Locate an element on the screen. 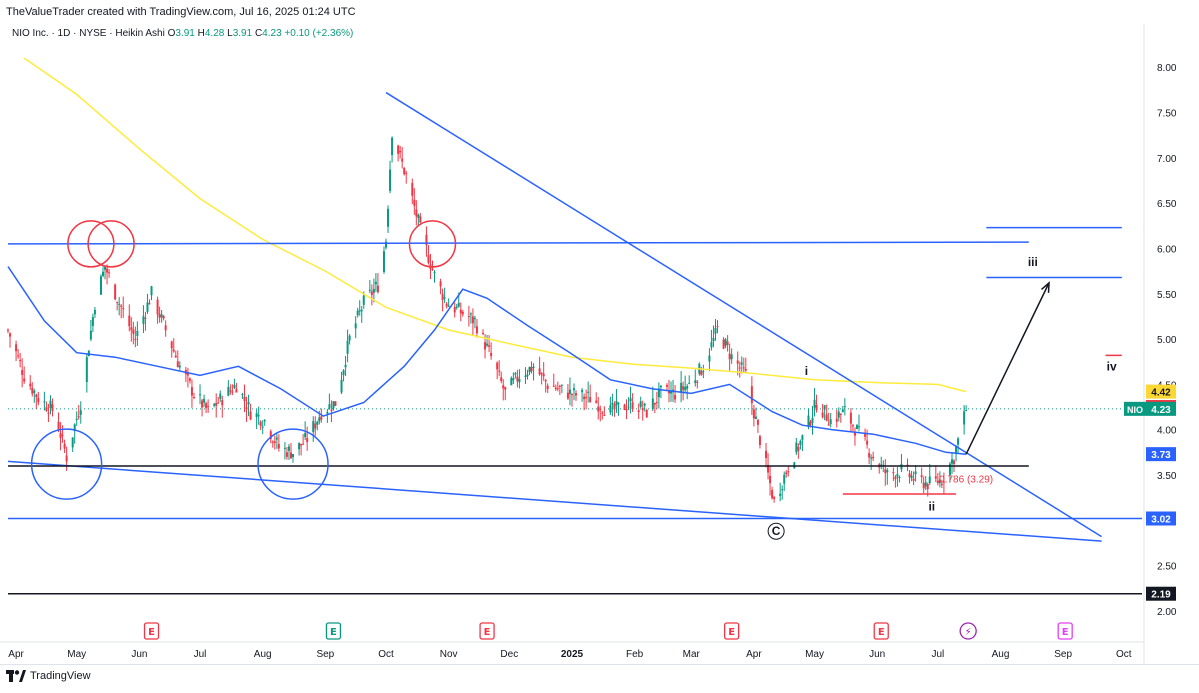  earnings-marker-label: ⚡ is located at coordinates (968, 632).